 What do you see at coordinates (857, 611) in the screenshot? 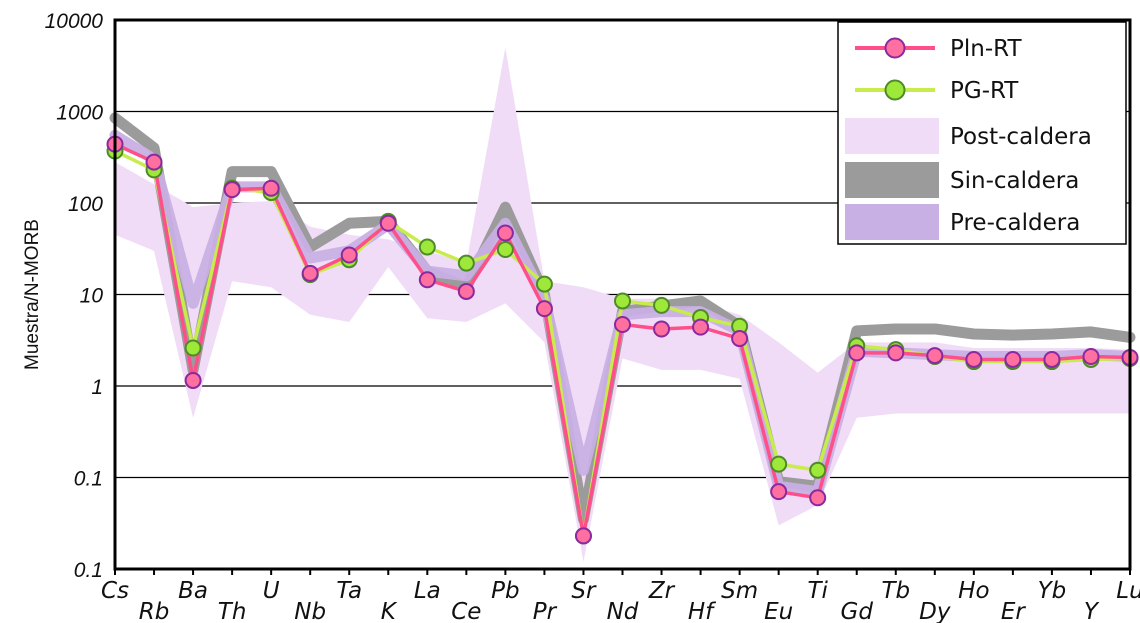
I see `x-tick-label: Gd` at bounding box center [857, 611].